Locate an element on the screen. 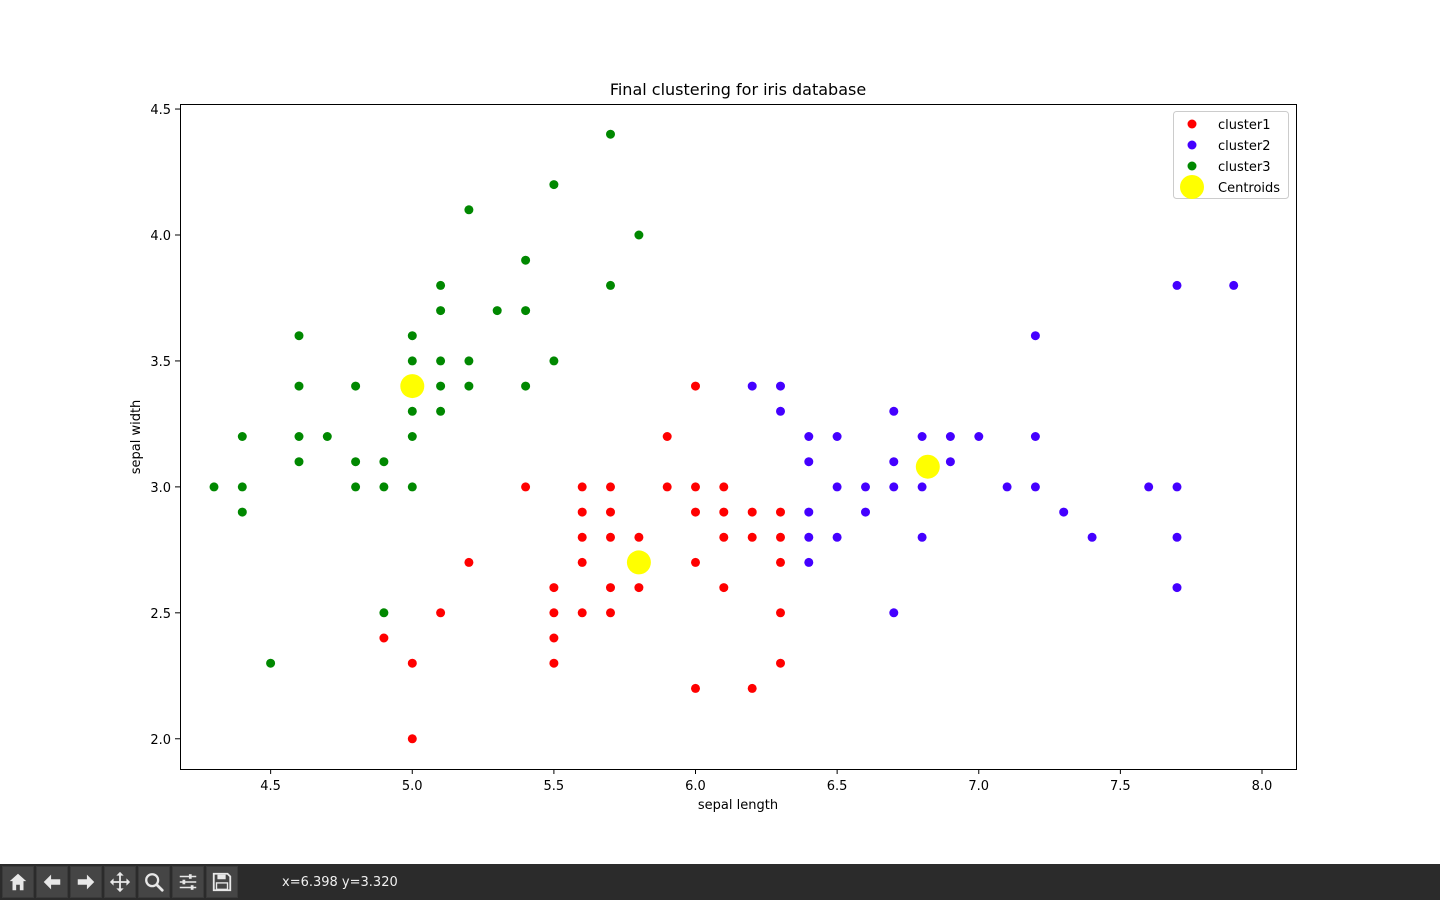  pan-button is located at coordinates (120, 882).